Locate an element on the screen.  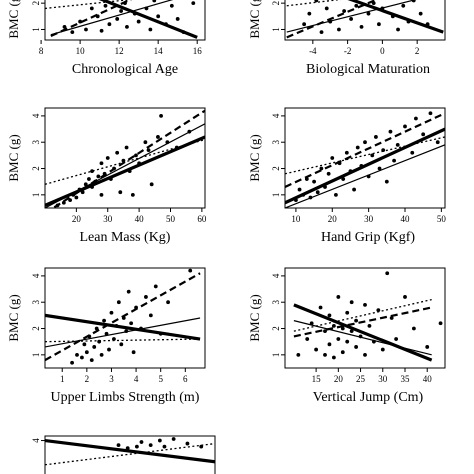
x-tick-label: 15 is located at coordinates (317, 379).